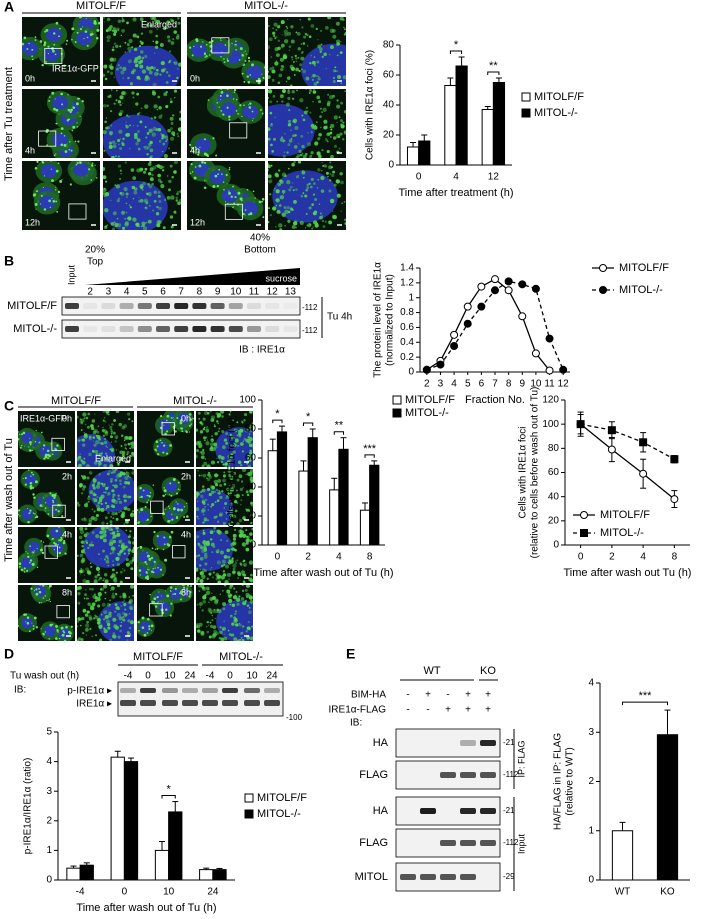 This screenshot has width=709, height=919. What do you see at coordinates (509, 810) in the screenshot?
I see `mw-label: -21` at bounding box center [509, 810].